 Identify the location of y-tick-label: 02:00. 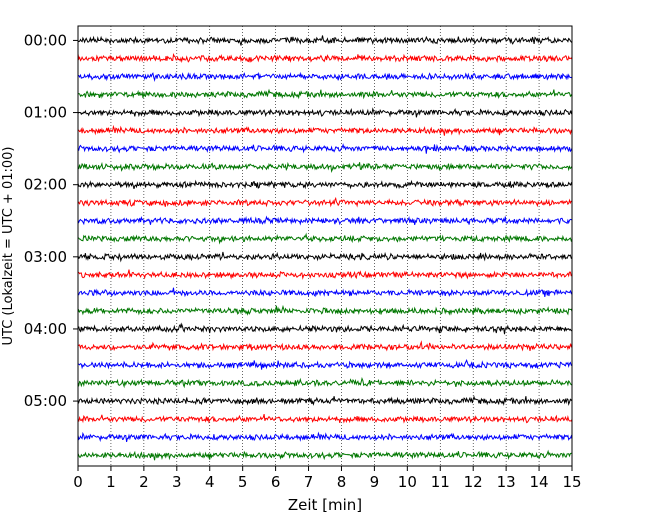
(45, 185).